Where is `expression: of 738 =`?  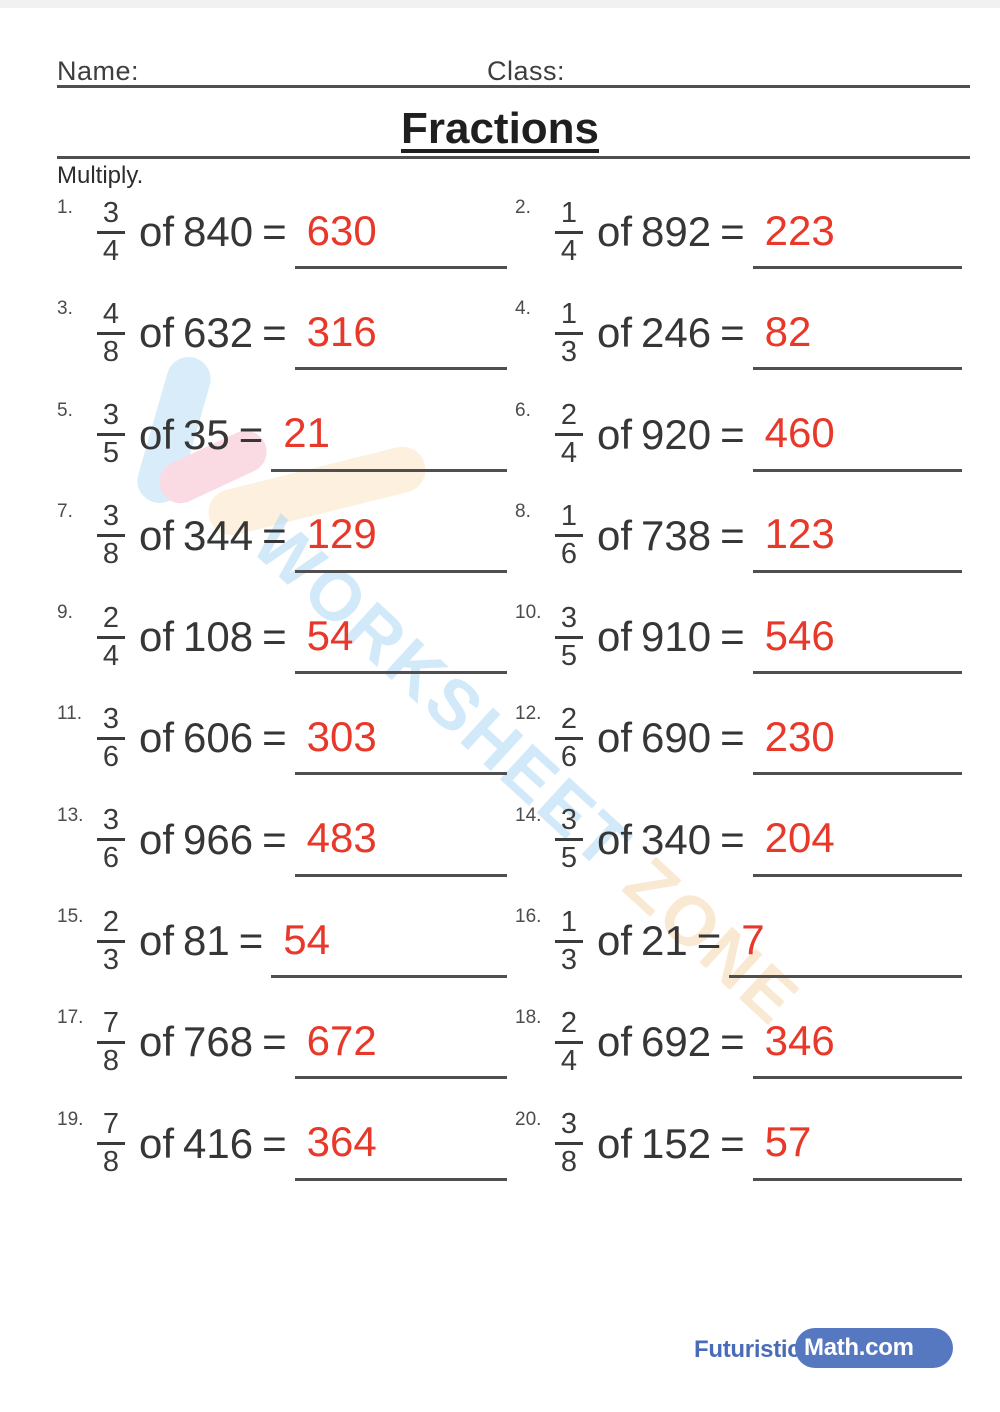
expression: of 738 = is located at coordinates (671, 535).